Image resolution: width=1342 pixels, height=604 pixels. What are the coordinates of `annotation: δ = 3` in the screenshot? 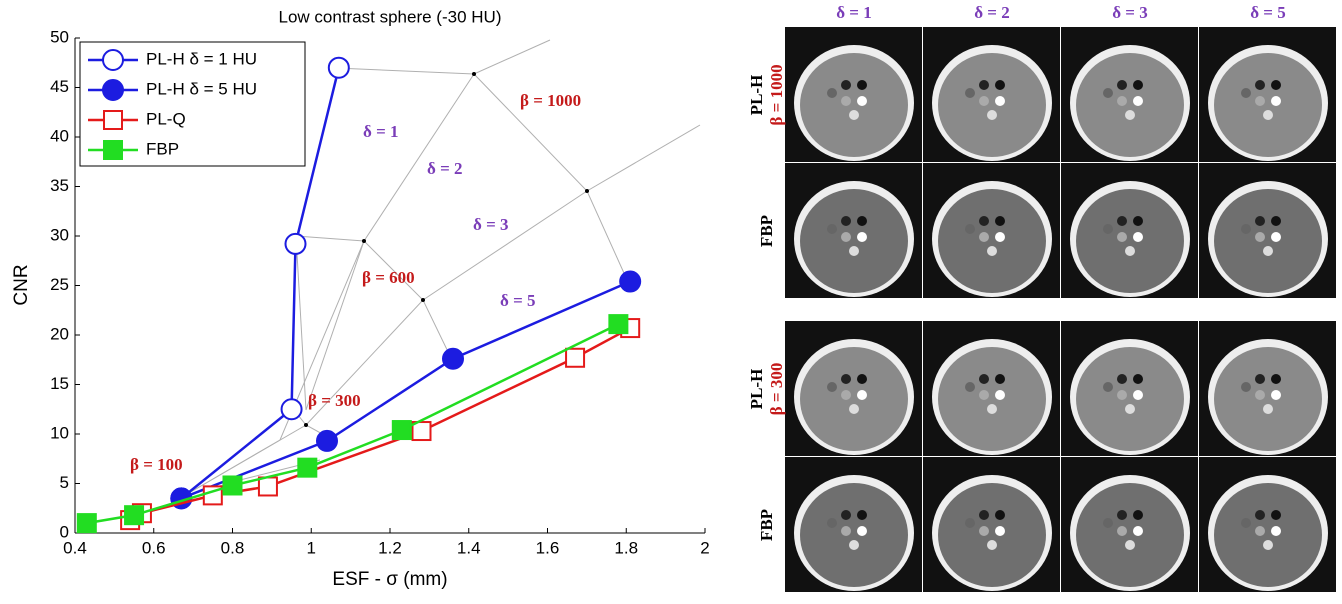 It's located at (491, 224).